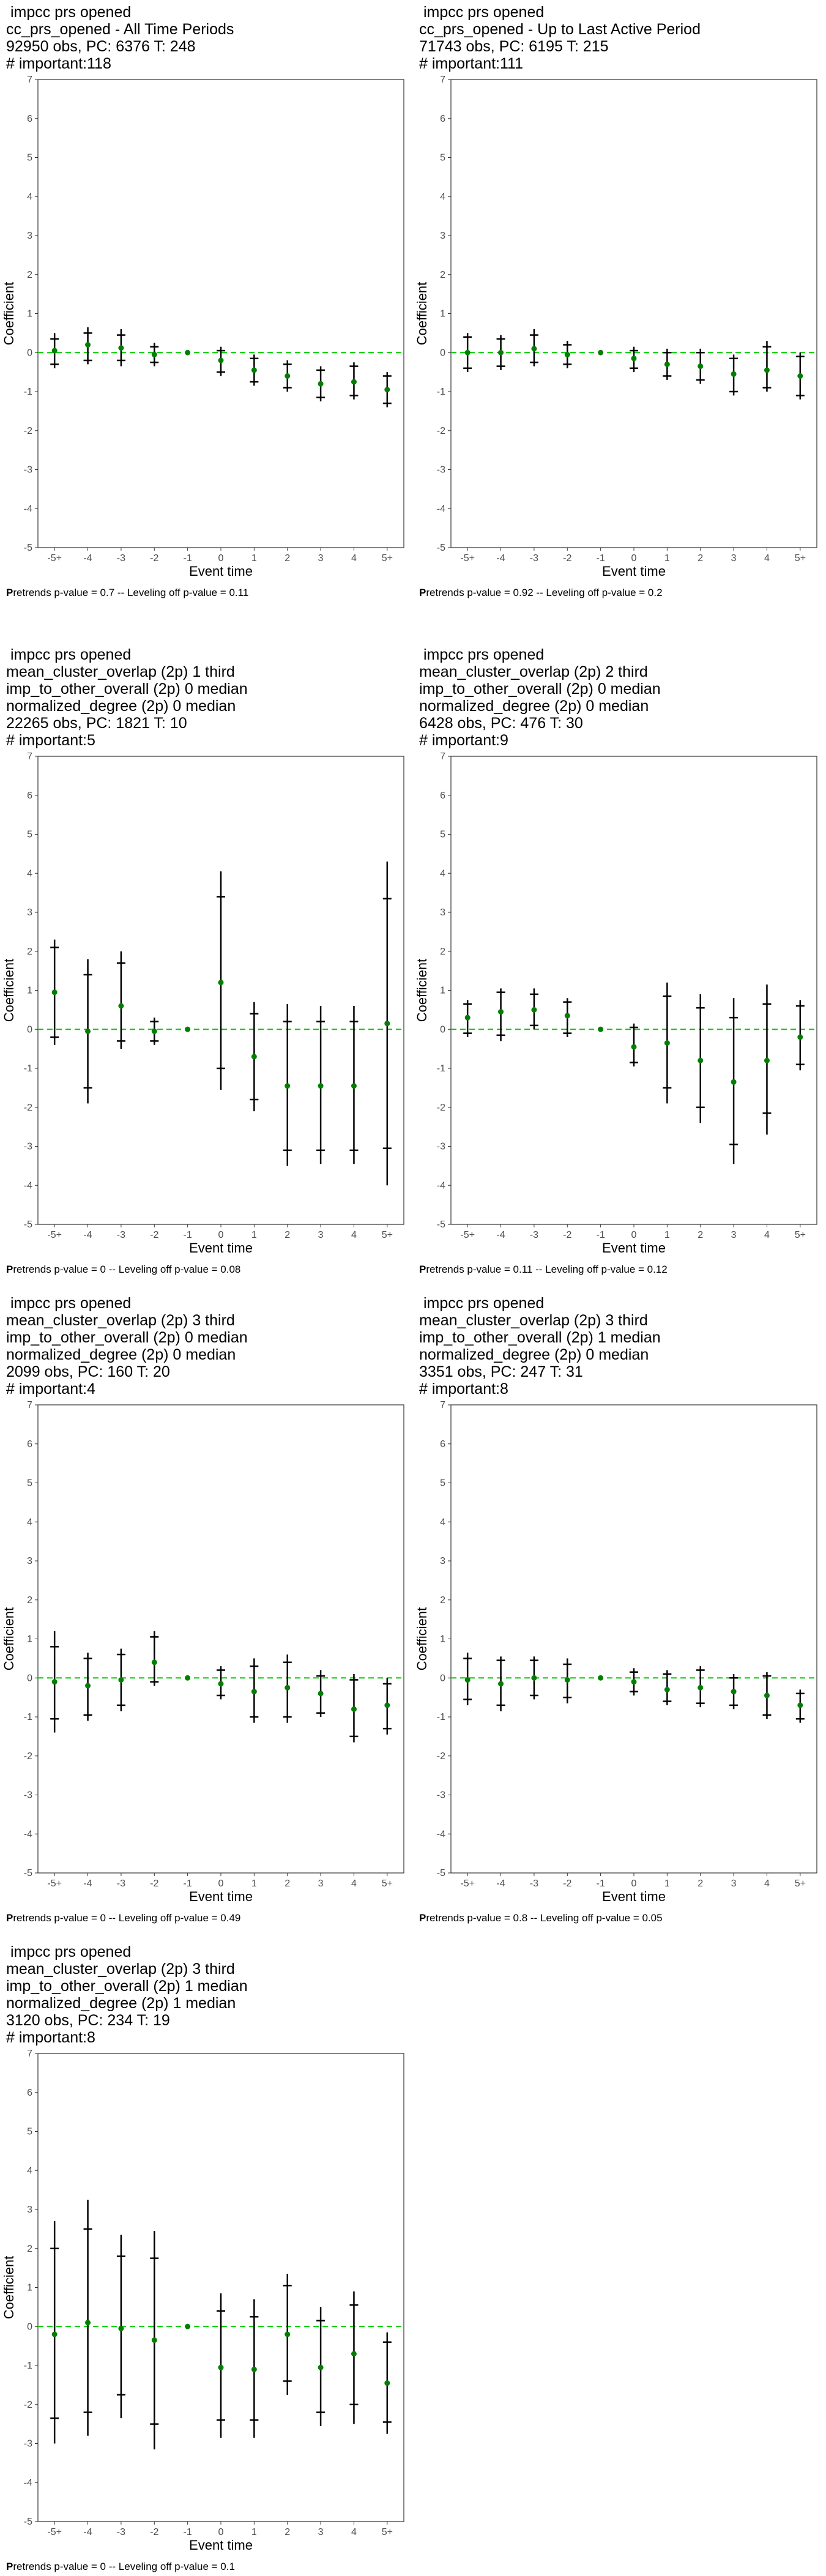 This screenshot has width=826, height=2576. What do you see at coordinates (29, 1678) in the screenshot?
I see `y-tick-label: 0` at bounding box center [29, 1678].